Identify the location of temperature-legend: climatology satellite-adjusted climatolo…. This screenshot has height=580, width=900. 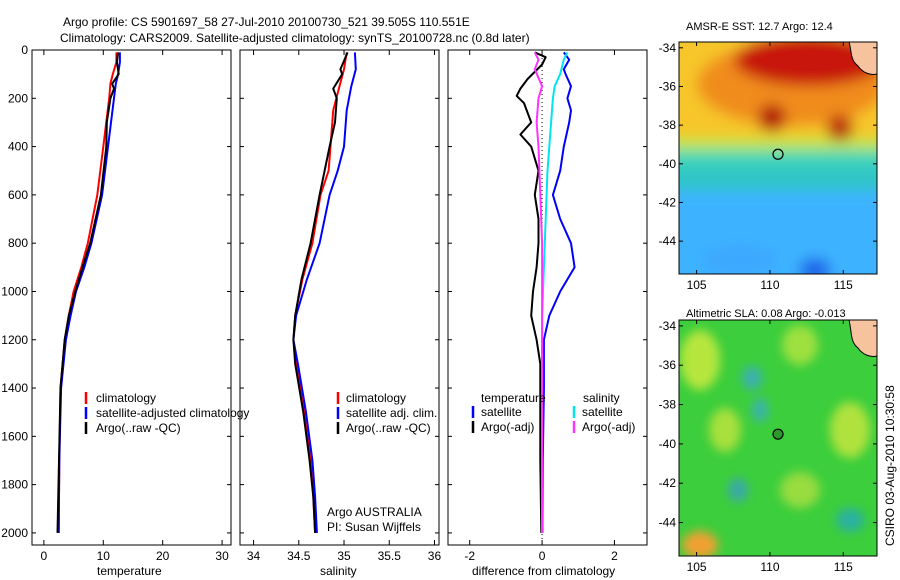
(166, 413).